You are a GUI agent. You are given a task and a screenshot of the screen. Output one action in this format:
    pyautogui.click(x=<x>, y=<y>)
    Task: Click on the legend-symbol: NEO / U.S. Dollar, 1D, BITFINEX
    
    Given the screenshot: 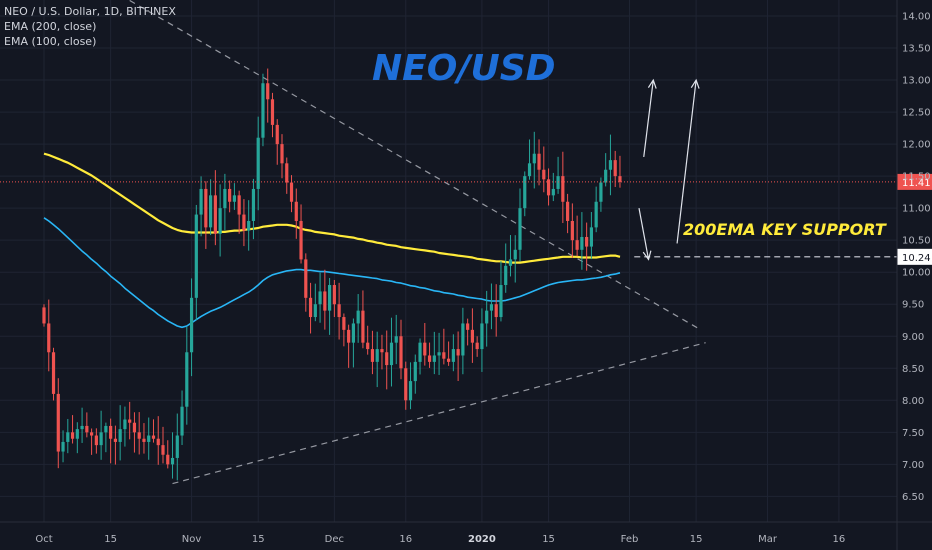 What is the action you would take?
    pyautogui.click(x=90, y=11)
    